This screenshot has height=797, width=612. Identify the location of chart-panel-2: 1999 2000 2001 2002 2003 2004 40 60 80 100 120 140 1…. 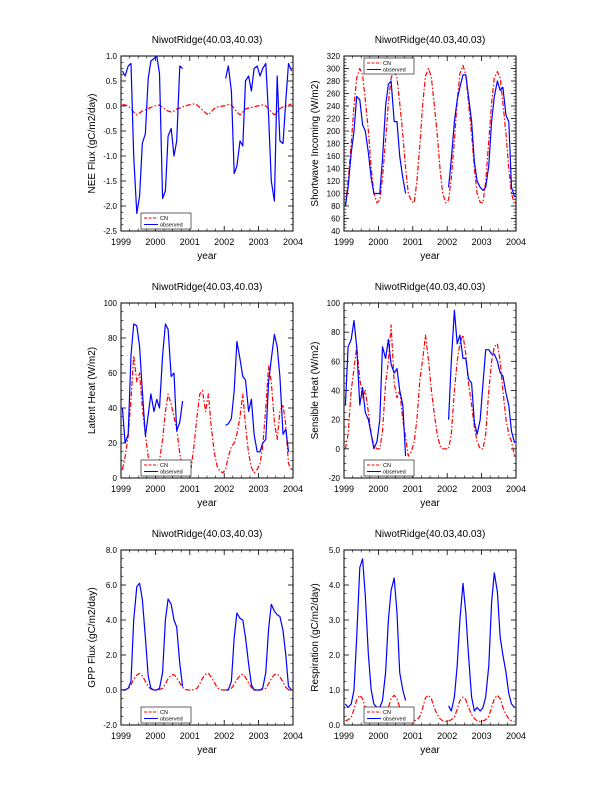
(418, 148).